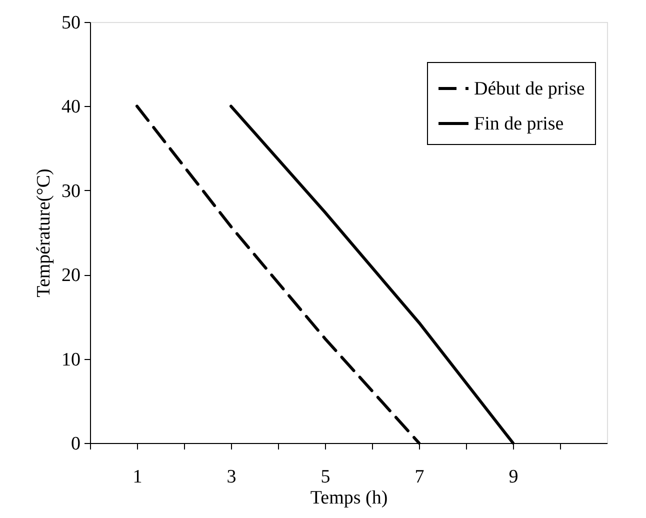 The height and width of the screenshot is (518, 646). I want to click on x-axis-title: Temps (h), so click(349, 498).